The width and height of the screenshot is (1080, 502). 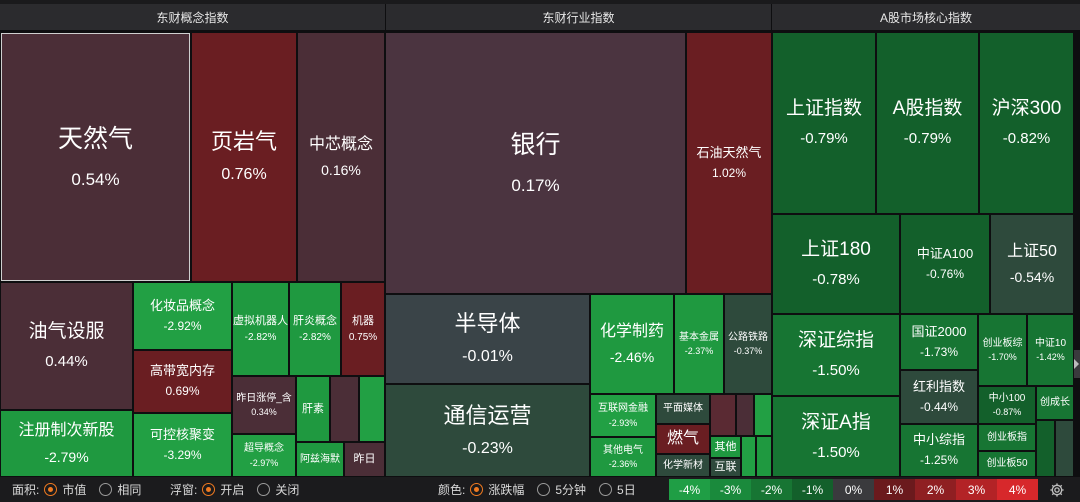 What do you see at coordinates (683, 465) in the screenshot?
I see `tile-huaxuexin: 化学新材` at bounding box center [683, 465].